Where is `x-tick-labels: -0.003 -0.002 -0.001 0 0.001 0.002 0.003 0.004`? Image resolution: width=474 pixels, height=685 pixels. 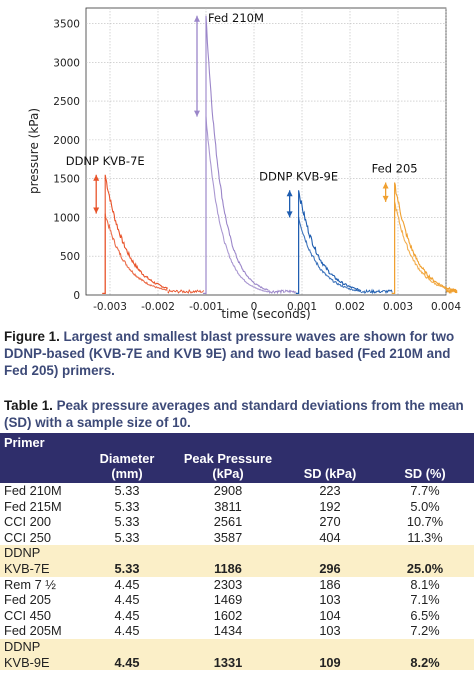 x-tick-labels: -0.003 -0.002 -0.001 0 0.001 0.002 0.003 0.004 is located at coordinates (277, 307).